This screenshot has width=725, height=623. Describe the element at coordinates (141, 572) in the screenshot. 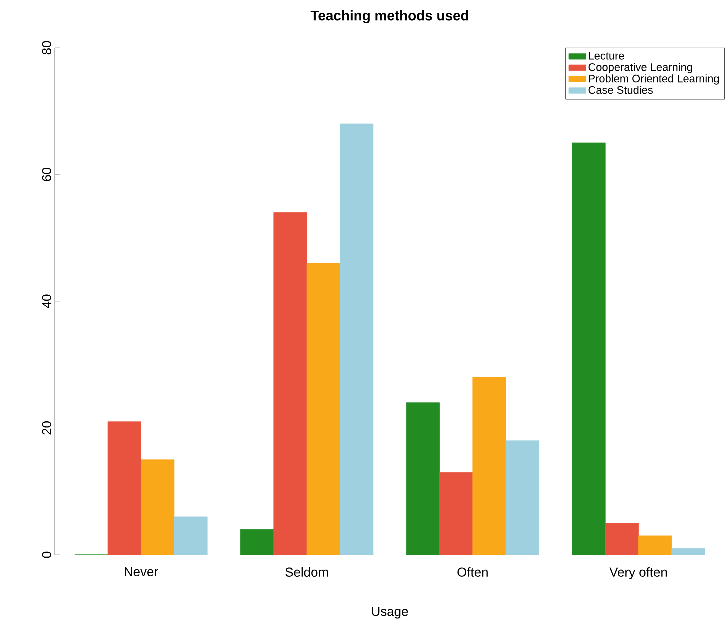

I see `x-tick-label: Never` at that location.